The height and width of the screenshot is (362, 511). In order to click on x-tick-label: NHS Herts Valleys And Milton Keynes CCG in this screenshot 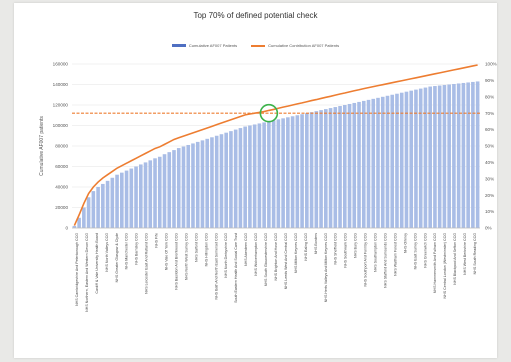, I will do `click(326, 267)`.